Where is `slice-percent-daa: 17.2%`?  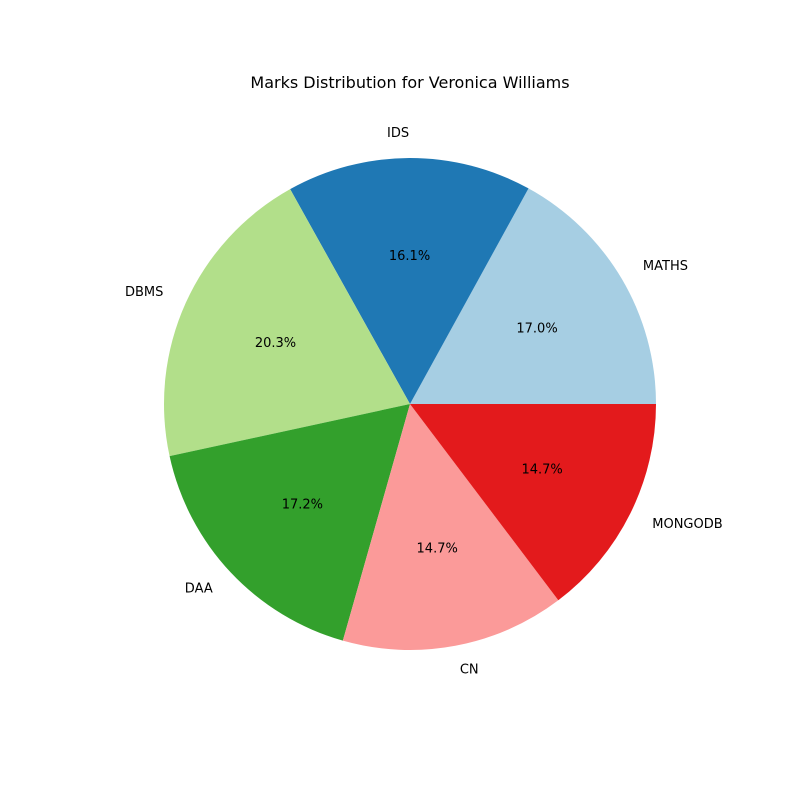 slice-percent-daa: 17.2% is located at coordinates (302, 505).